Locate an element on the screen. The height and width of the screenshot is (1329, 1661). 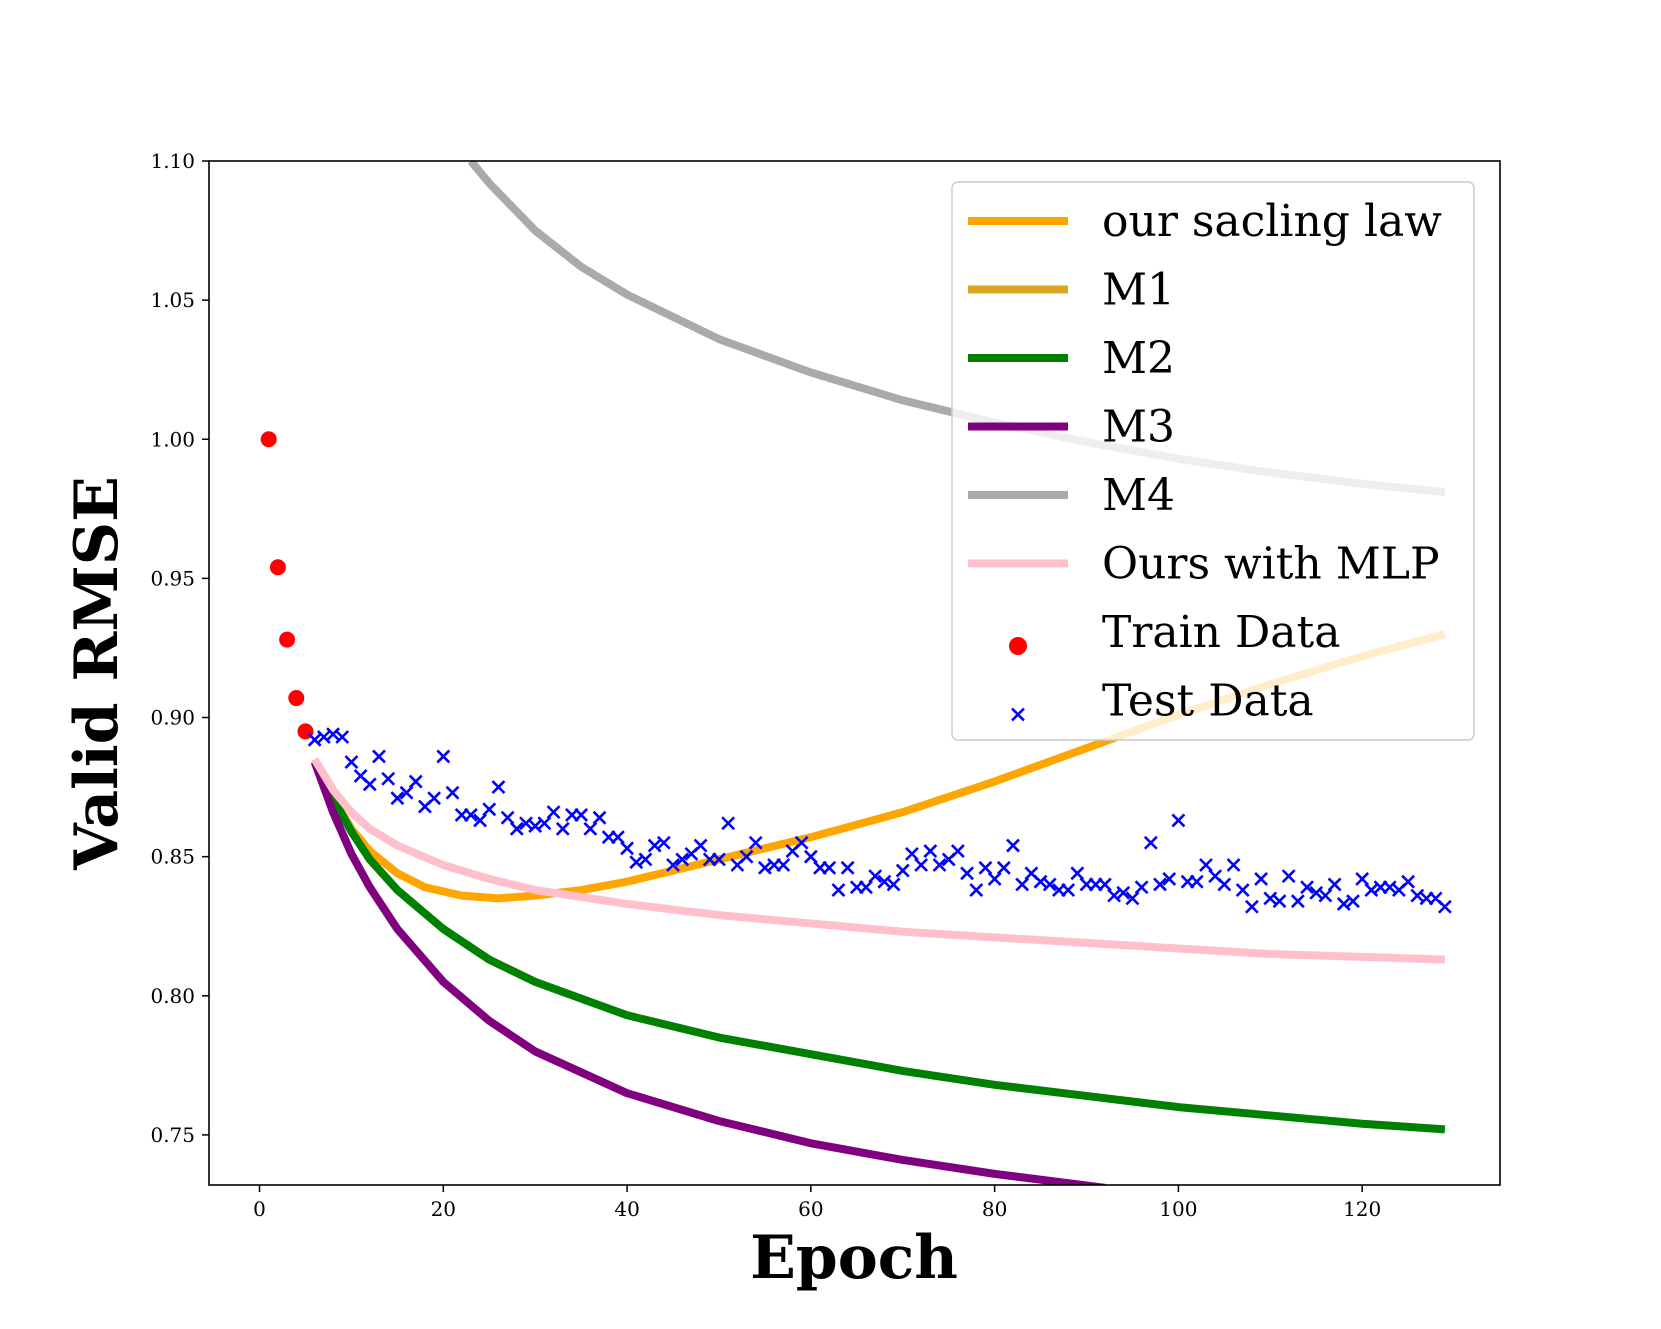
y-tick-label: 0.75 is located at coordinates (172, 1135).